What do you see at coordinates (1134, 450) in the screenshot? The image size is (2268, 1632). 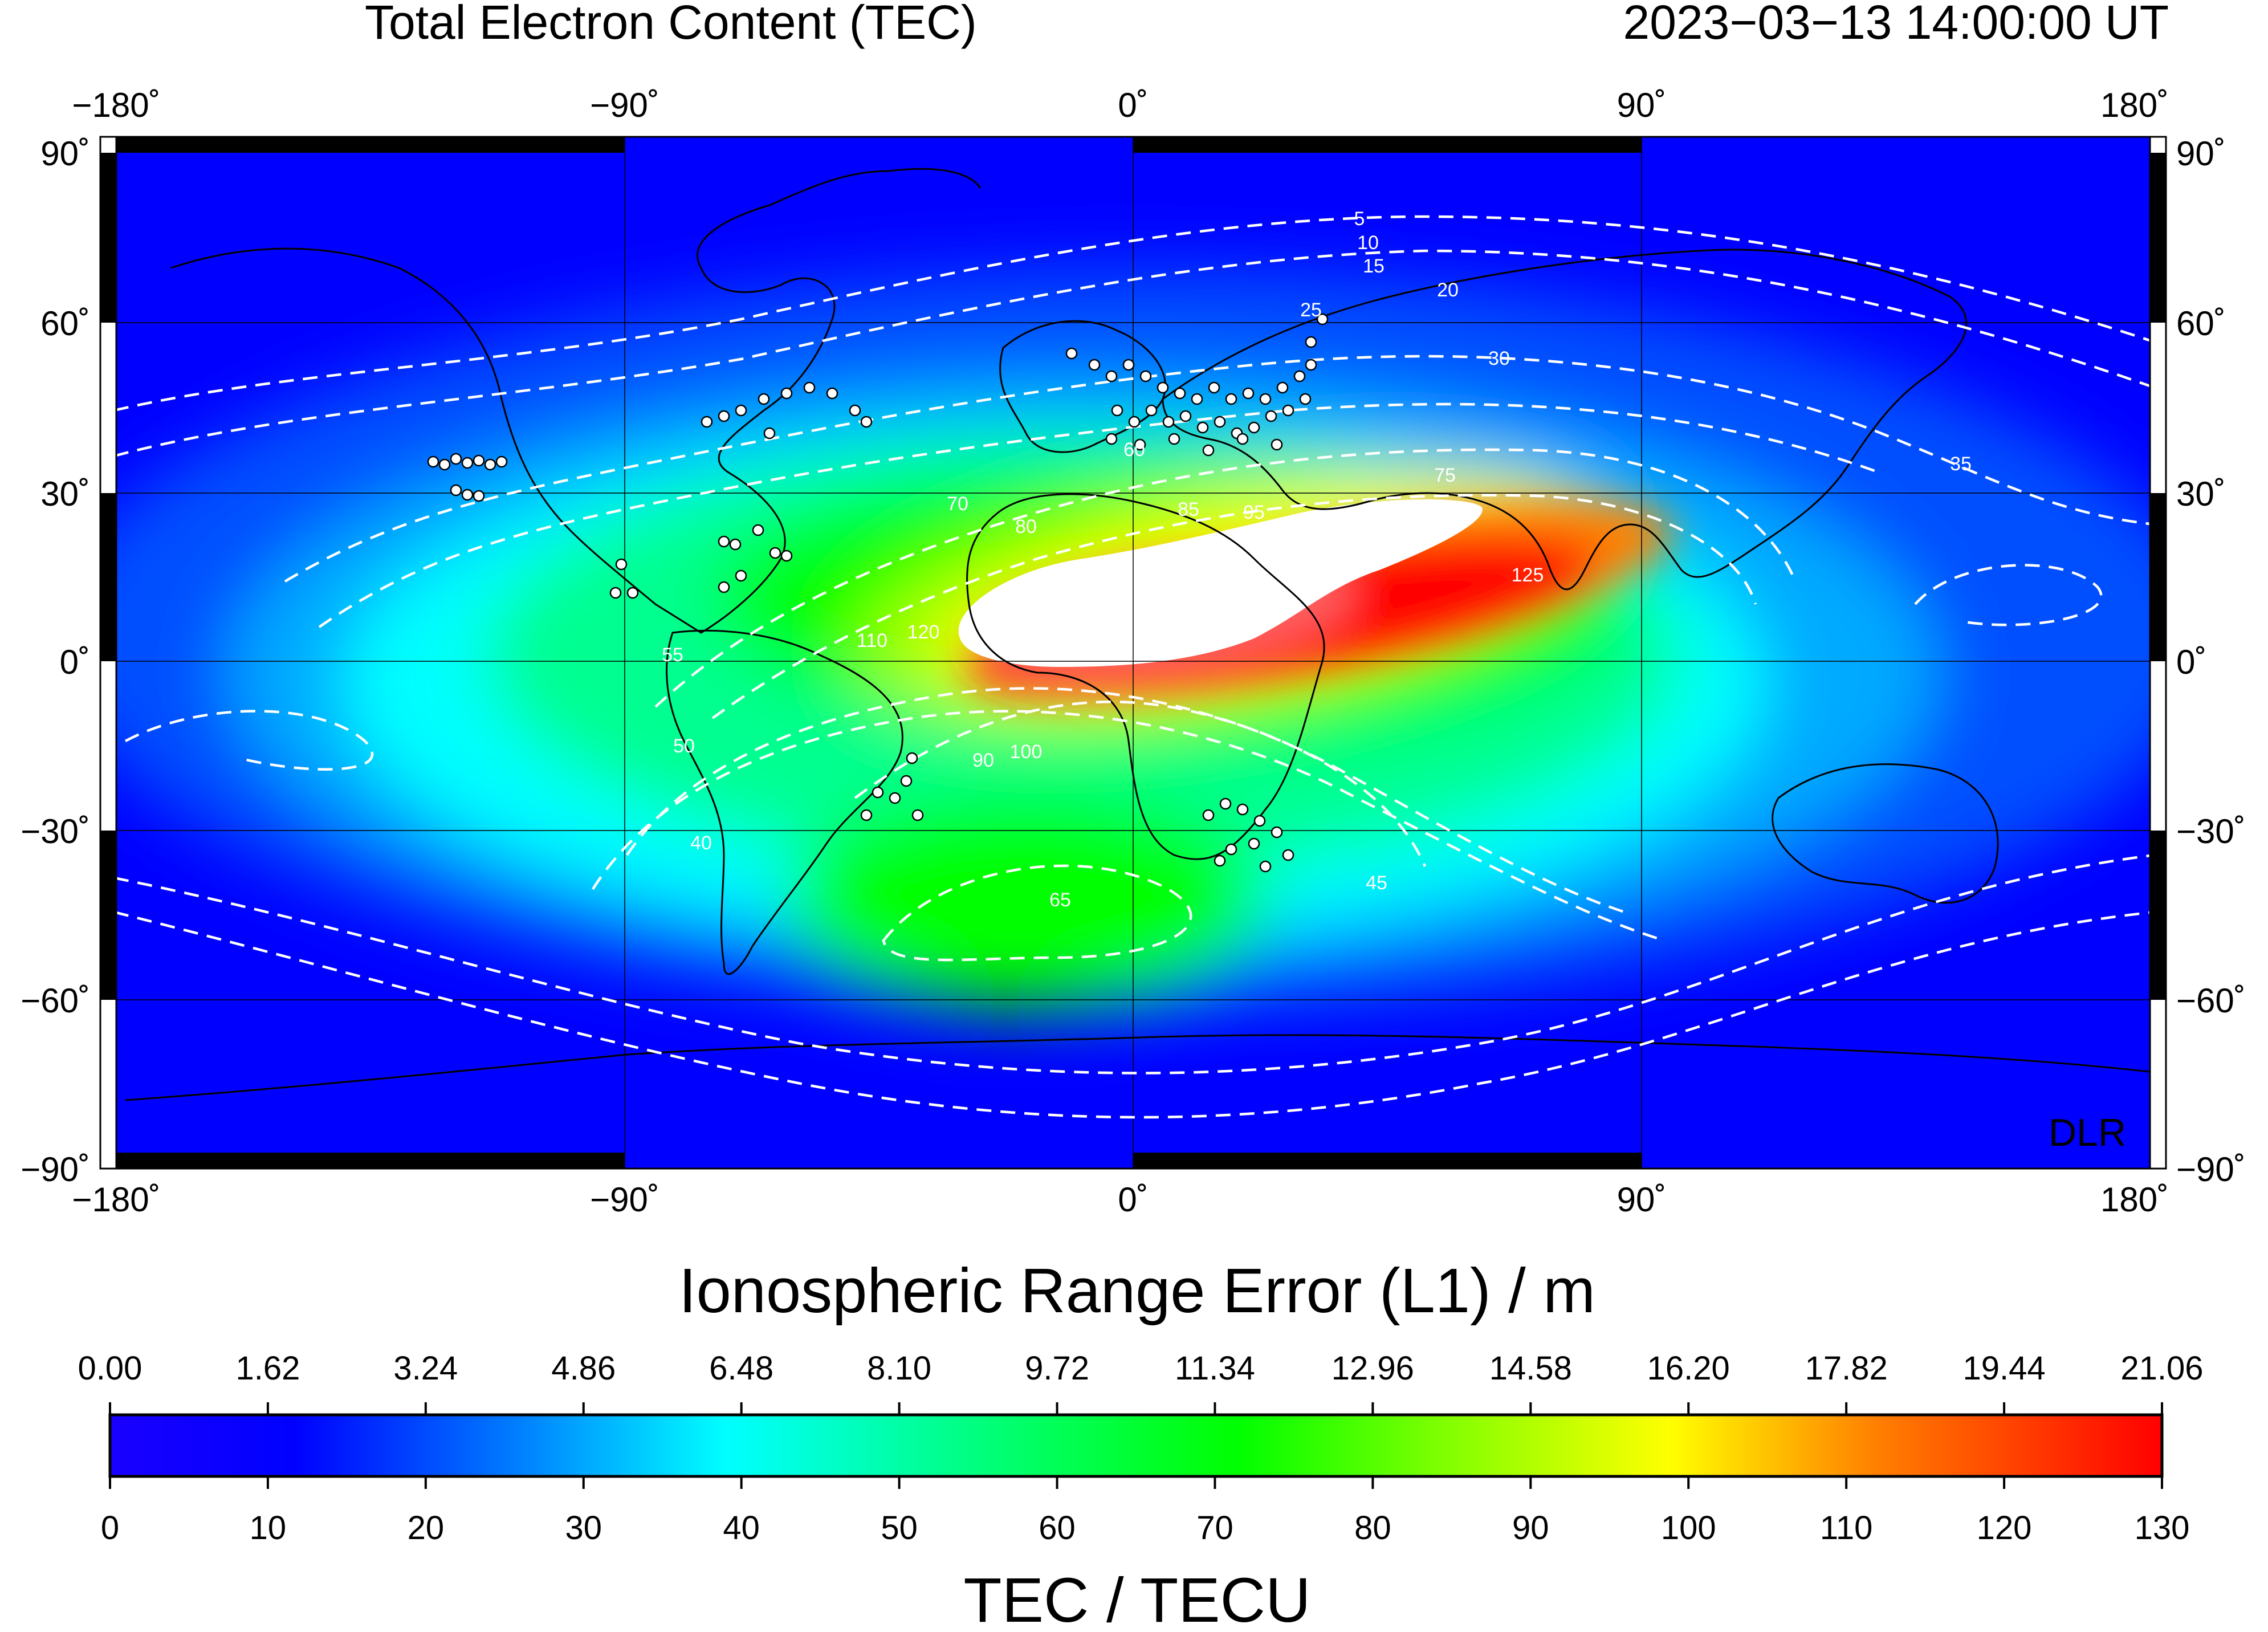 I see `contour-label: 60` at bounding box center [1134, 450].